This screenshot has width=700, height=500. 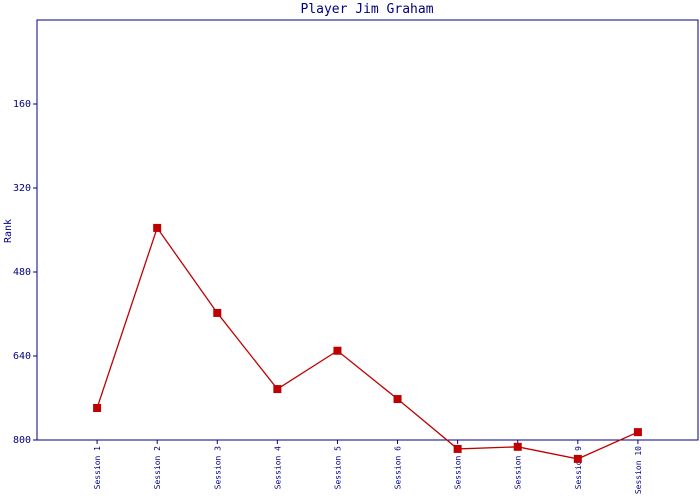 I want to click on chart-title: Player Jim Graham, so click(x=366, y=9).